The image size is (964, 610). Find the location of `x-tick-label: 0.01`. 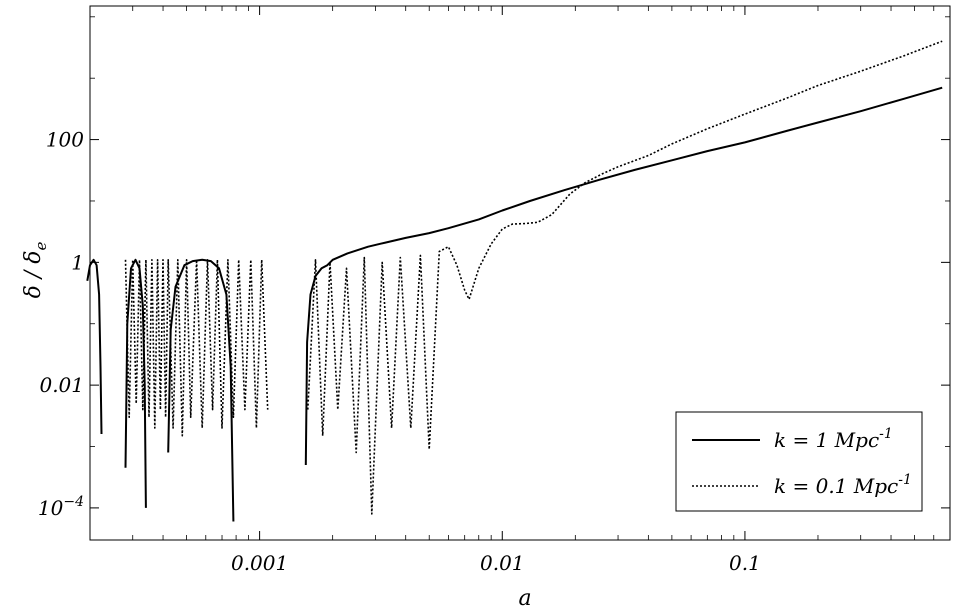

x-tick-label: 0.01 is located at coordinates (502, 563).